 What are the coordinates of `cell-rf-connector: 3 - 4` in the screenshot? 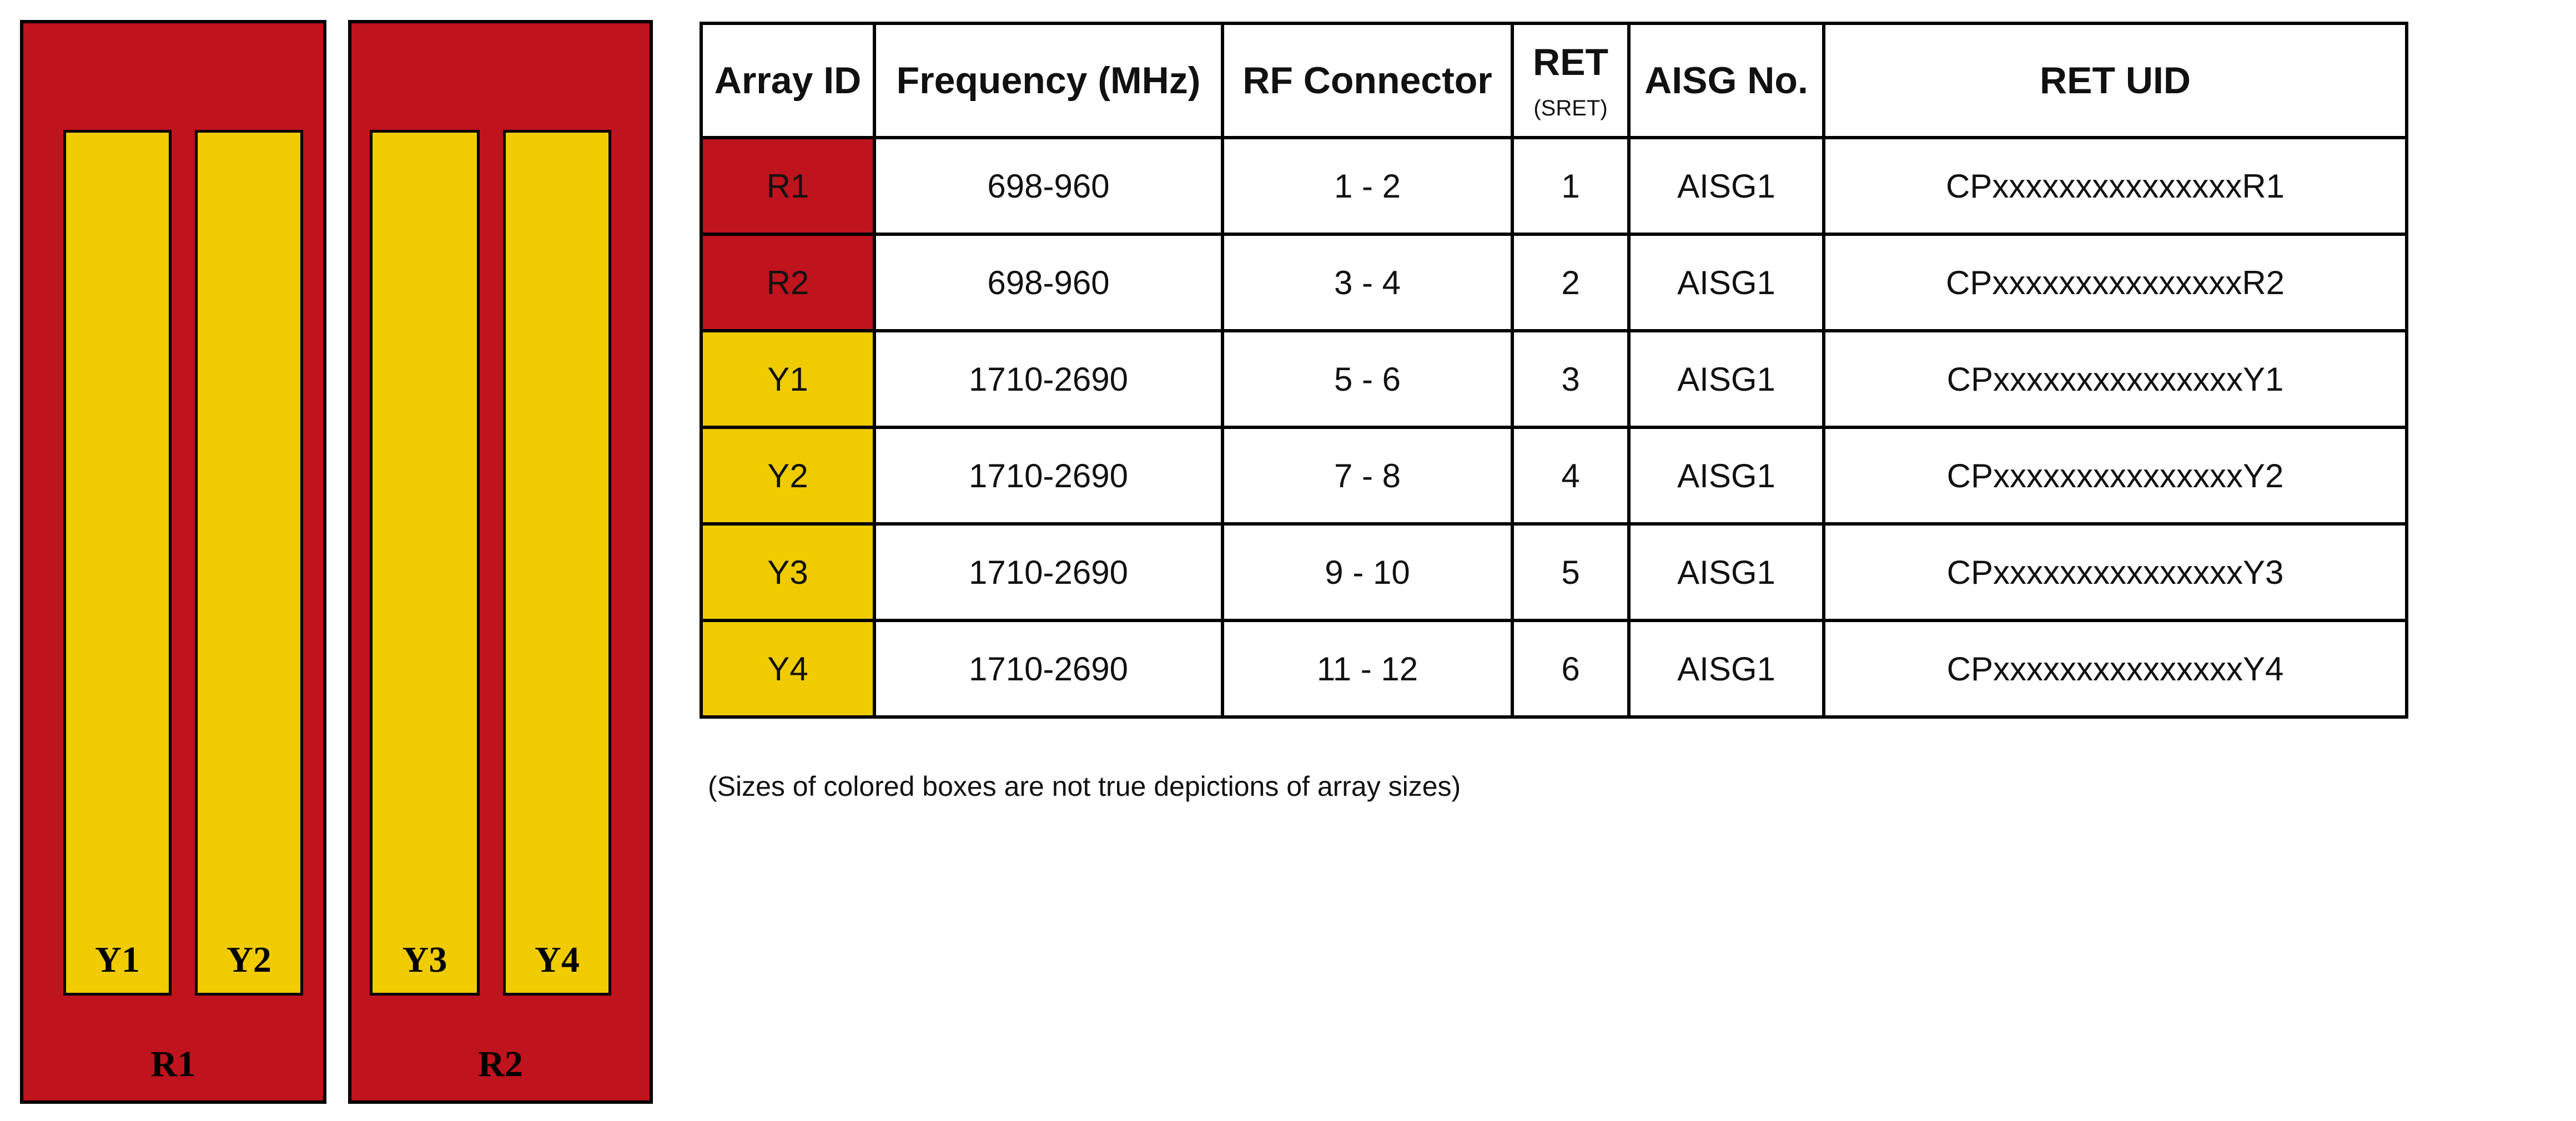 It's located at (1367, 283).